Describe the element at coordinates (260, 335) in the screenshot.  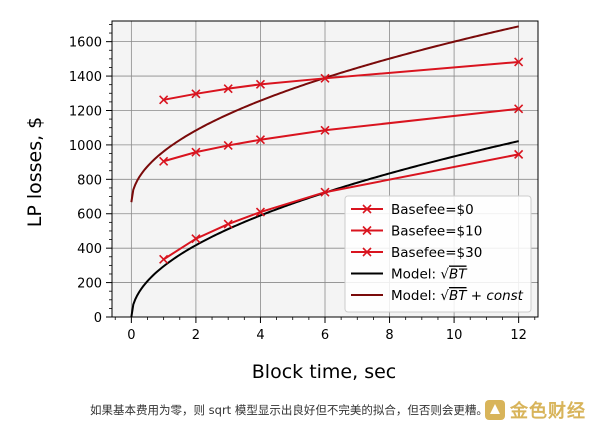
I see `x-tick-label: 4` at that location.